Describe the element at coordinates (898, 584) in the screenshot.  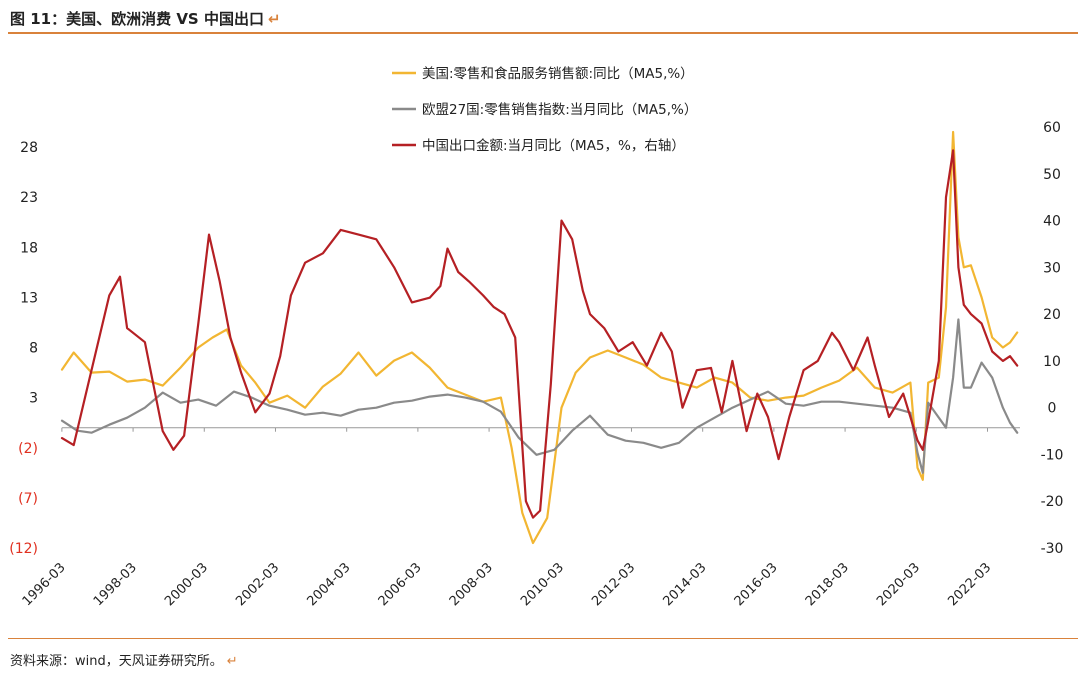
I see `x-axis-tick-label: 2020-03` at that location.